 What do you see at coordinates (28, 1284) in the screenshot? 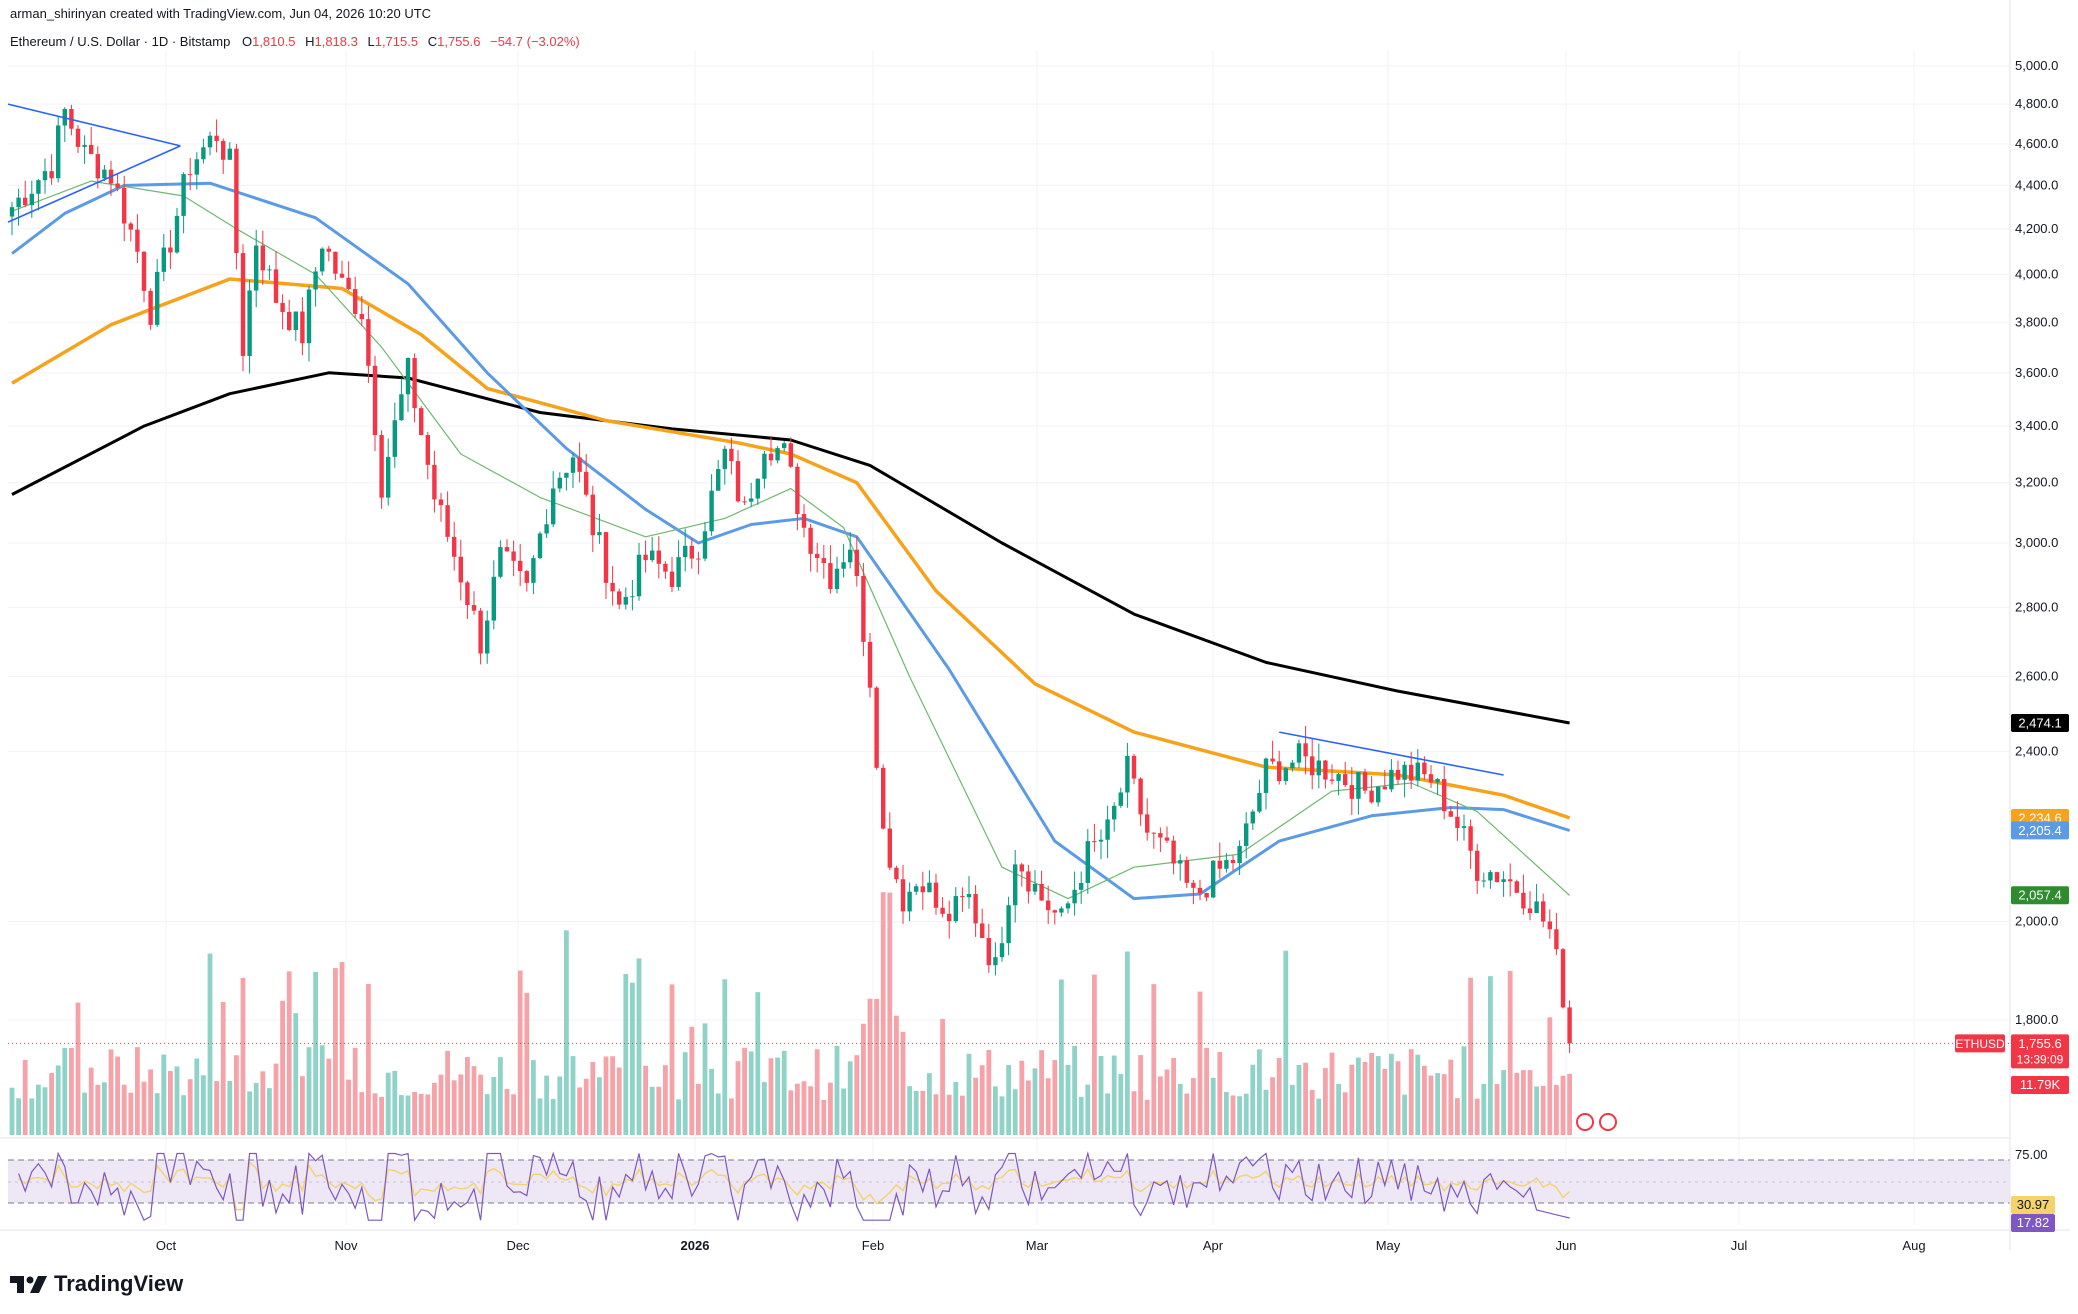
I see `tradingview-logo-icon` at bounding box center [28, 1284].